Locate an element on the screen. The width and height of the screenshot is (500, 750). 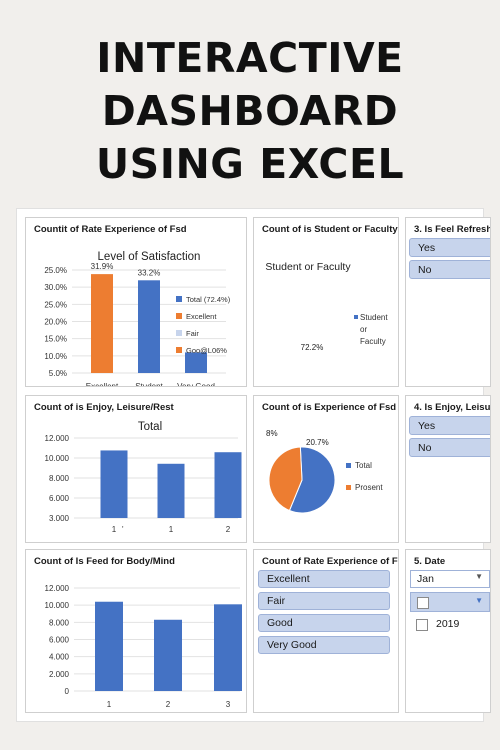
data-label: 33.2% is located at coordinates (149, 272).